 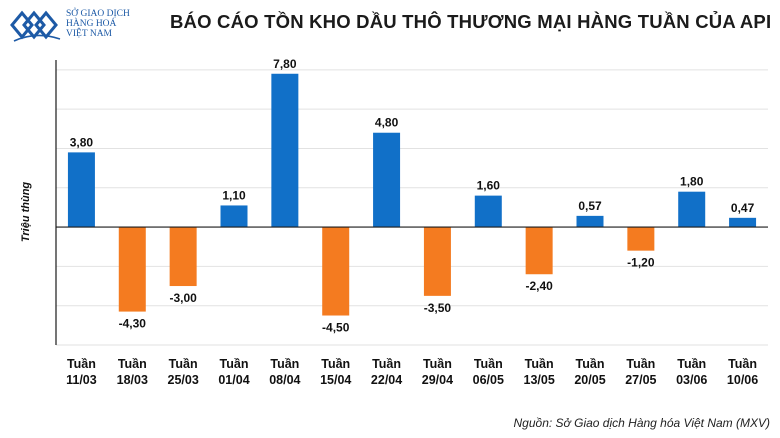 What do you see at coordinates (387, 123) in the screenshot?
I see `data-label: 4,80` at bounding box center [387, 123].